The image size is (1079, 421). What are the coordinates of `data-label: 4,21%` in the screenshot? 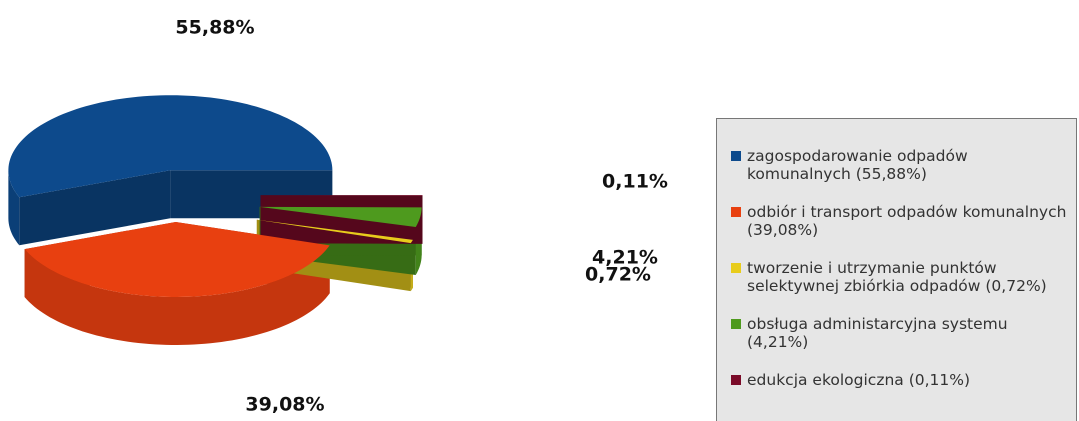 It's located at (625, 258).